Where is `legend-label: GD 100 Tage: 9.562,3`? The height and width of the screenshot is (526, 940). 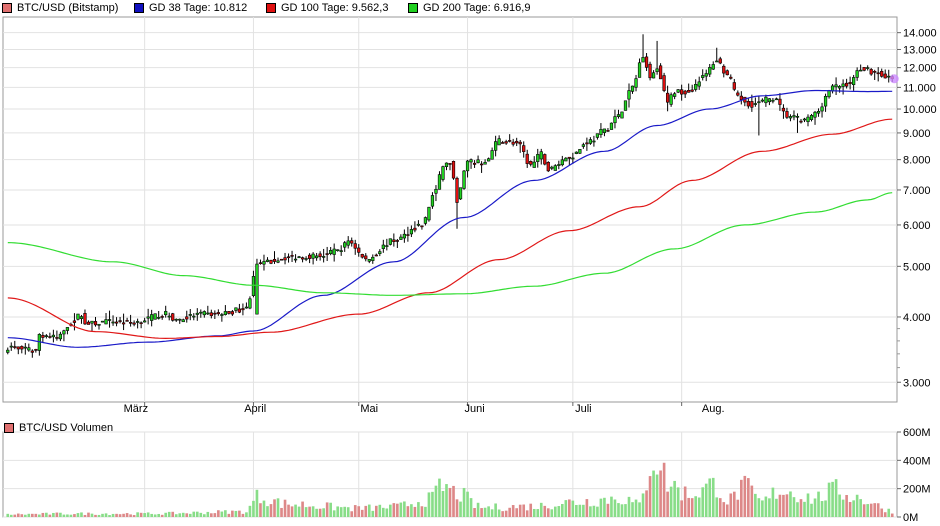 legend-label: GD 100 Tage: 9.562,3 is located at coordinates (335, 8).